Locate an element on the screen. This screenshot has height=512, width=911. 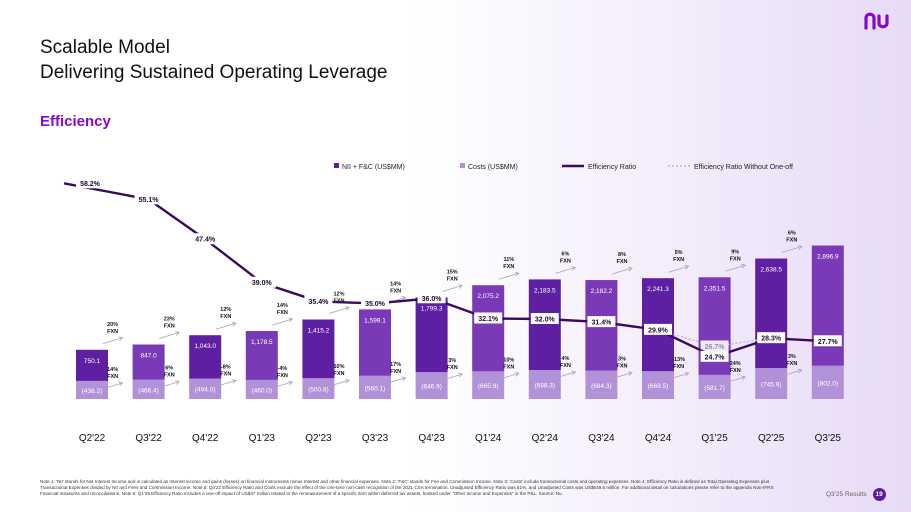
costs-value-label: (581.7) is located at coordinates (714, 388).